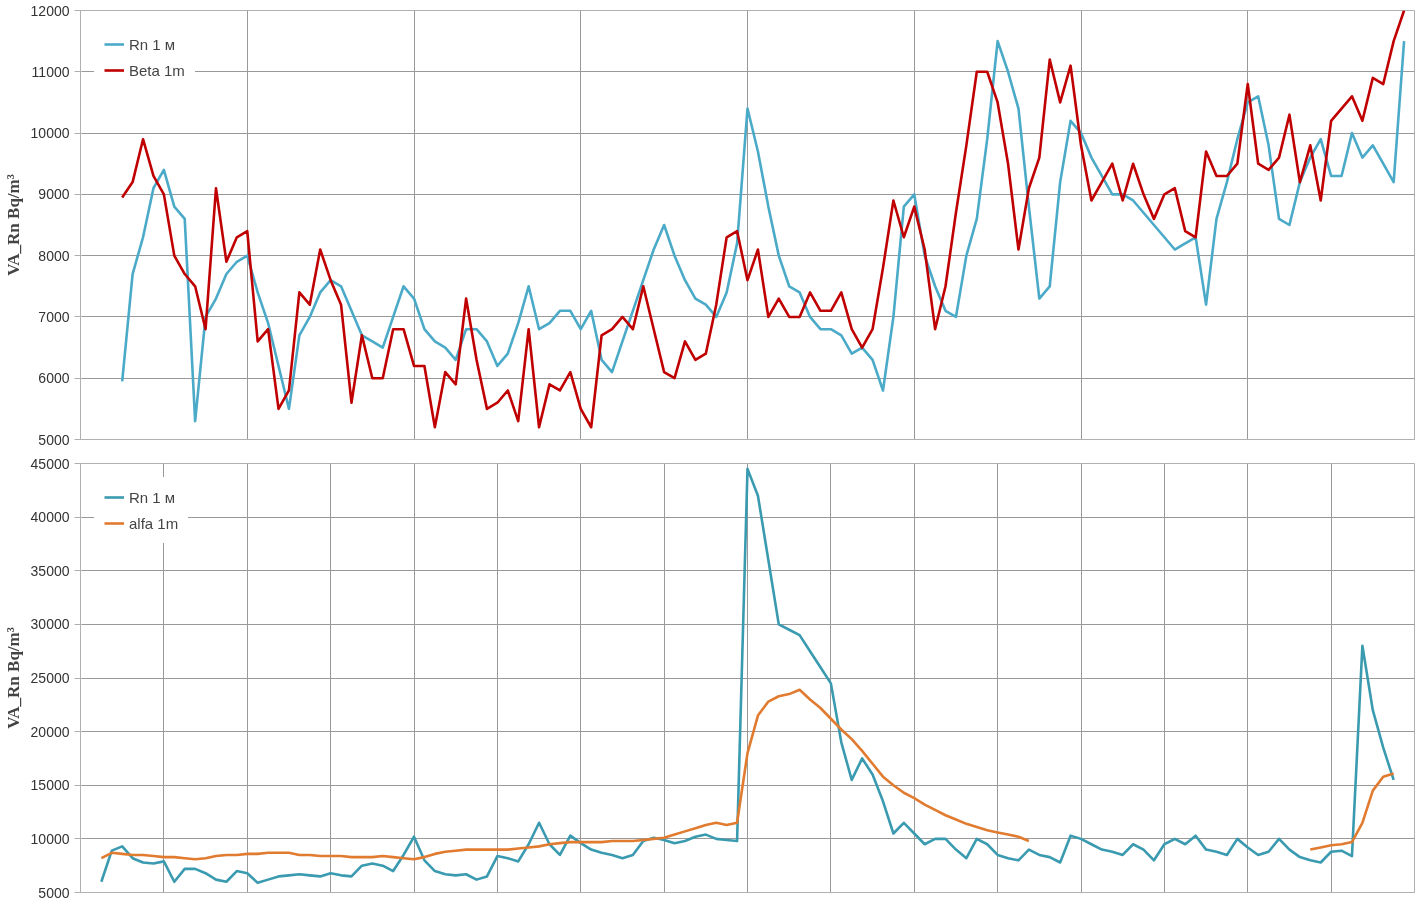 The height and width of the screenshot is (906, 1426). I want to click on legend-label: alfa 1m, so click(154, 523).